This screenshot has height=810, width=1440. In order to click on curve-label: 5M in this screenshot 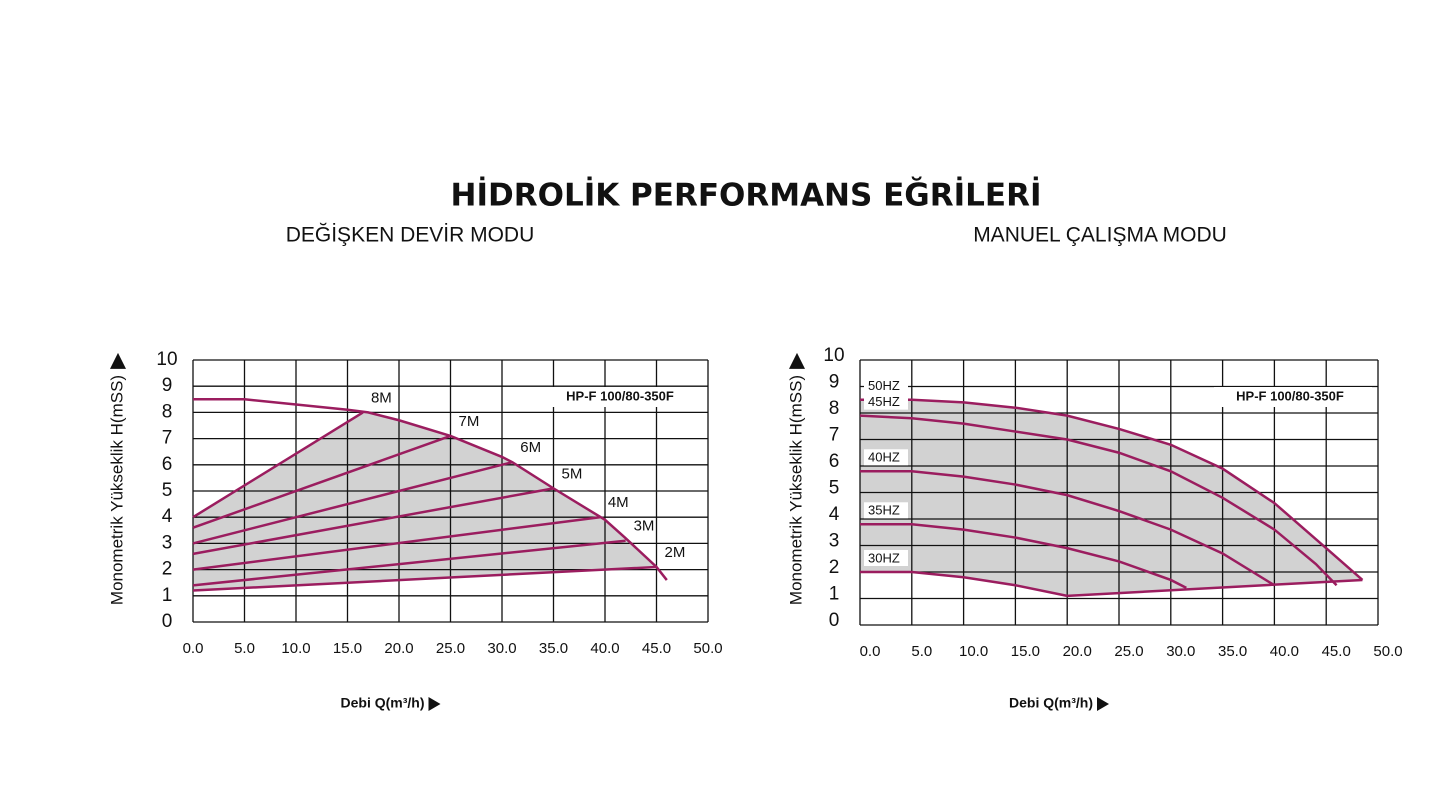, I will do `click(572, 473)`.